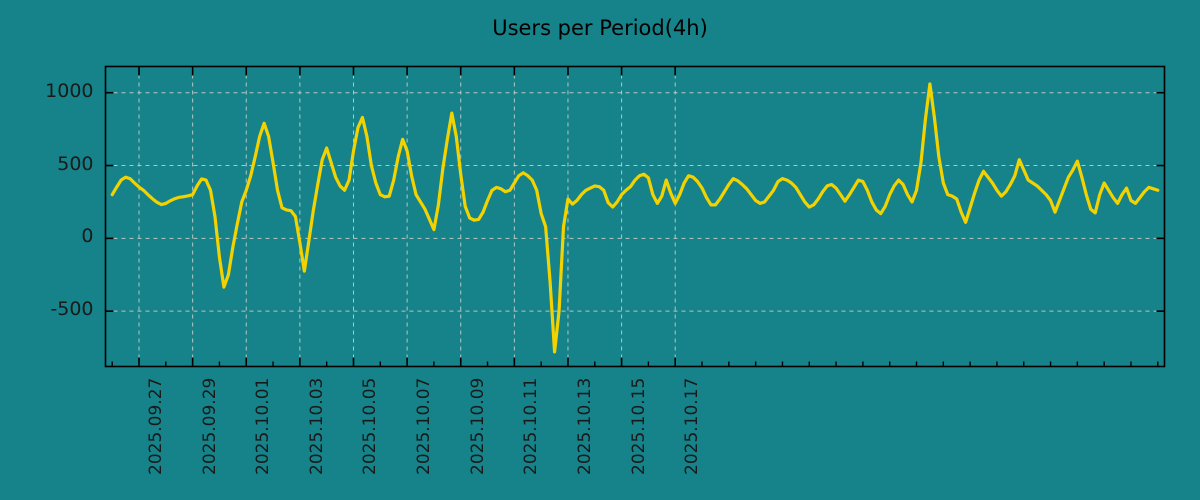 This screenshot has height=500, width=1200. What do you see at coordinates (69, 90) in the screenshot?
I see `y-axis-tick-label: 1000` at bounding box center [69, 90].